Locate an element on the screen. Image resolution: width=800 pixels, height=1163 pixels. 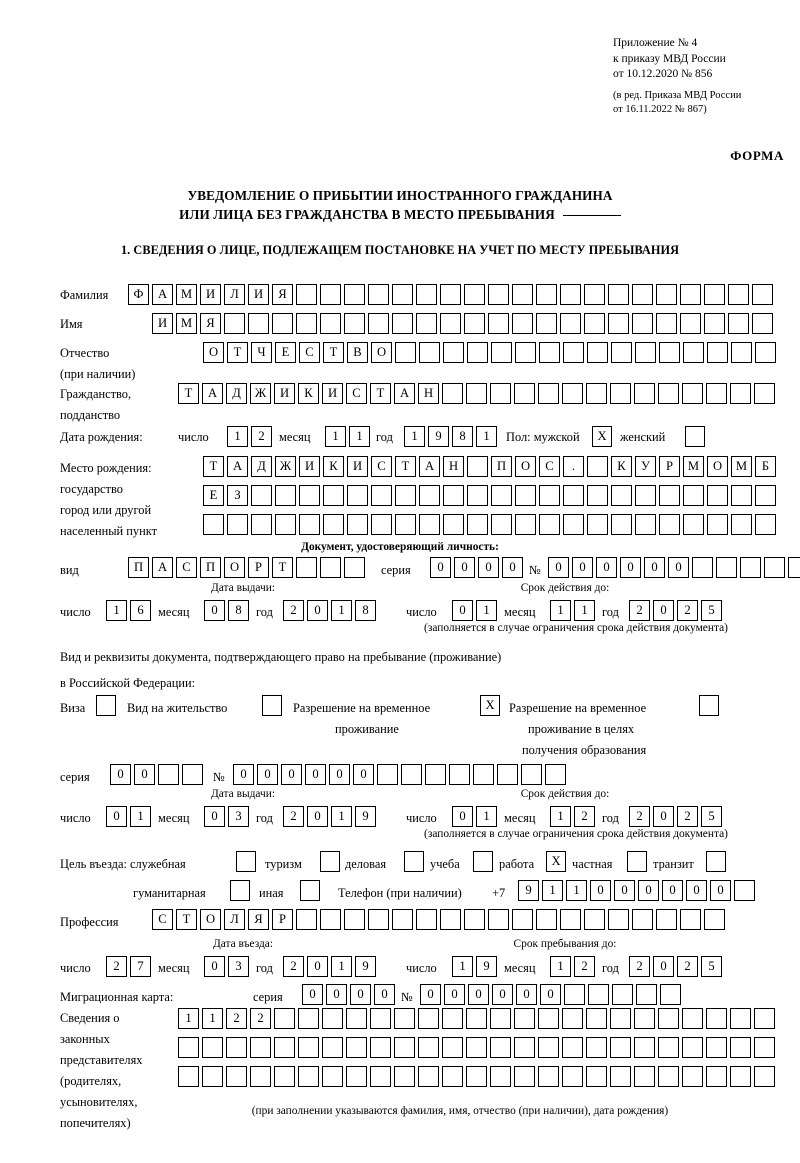
char-cell: З is located at coordinates (237, 495).